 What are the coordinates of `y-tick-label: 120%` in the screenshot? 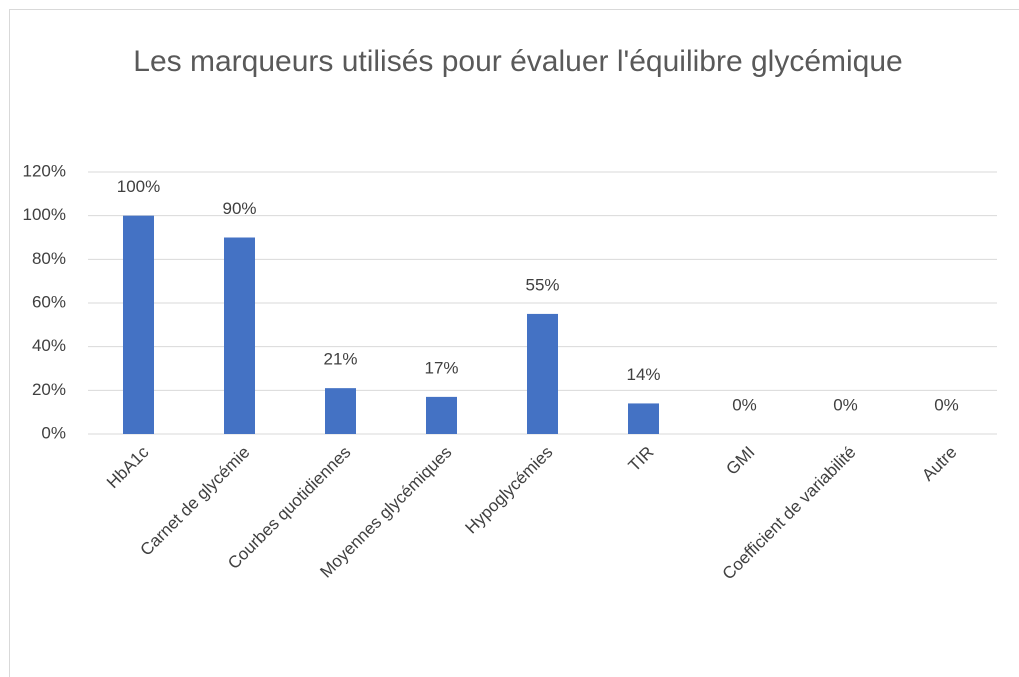 It's located at (44, 170).